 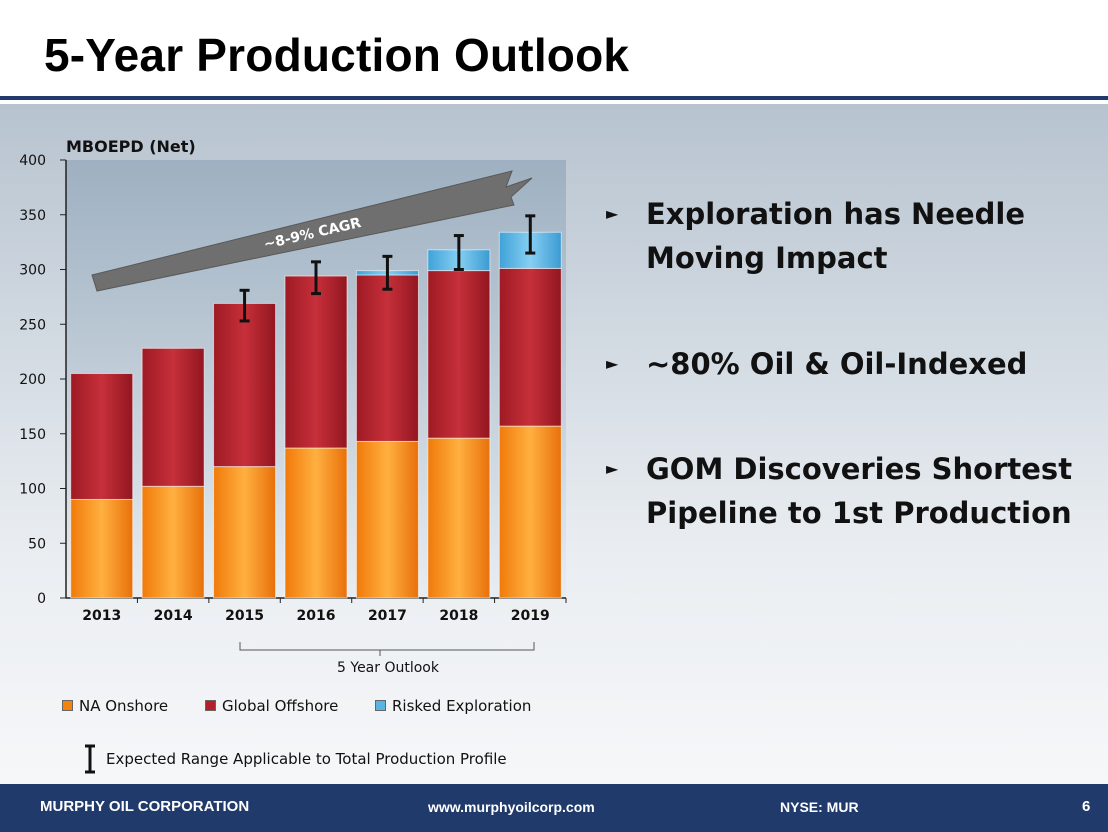 I want to click on page-number: 6, so click(x=1086, y=806).